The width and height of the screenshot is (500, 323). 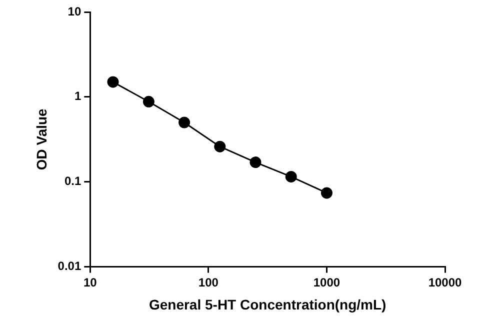 What do you see at coordinates (267, 304) in the screenshot?
I see `x-axis-title: General 5-HT Concentration(ng/mL)` at bounding box center [267, 304].